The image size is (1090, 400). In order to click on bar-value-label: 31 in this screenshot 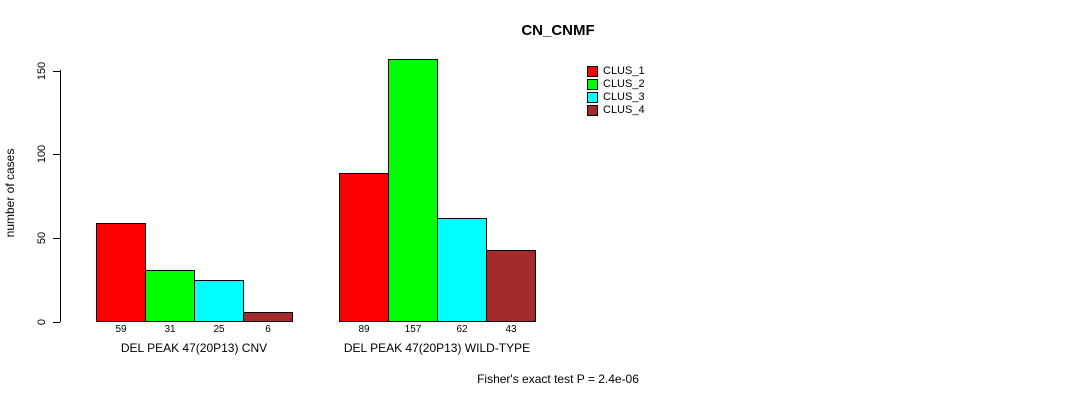, I will do `click(170, 329)`.